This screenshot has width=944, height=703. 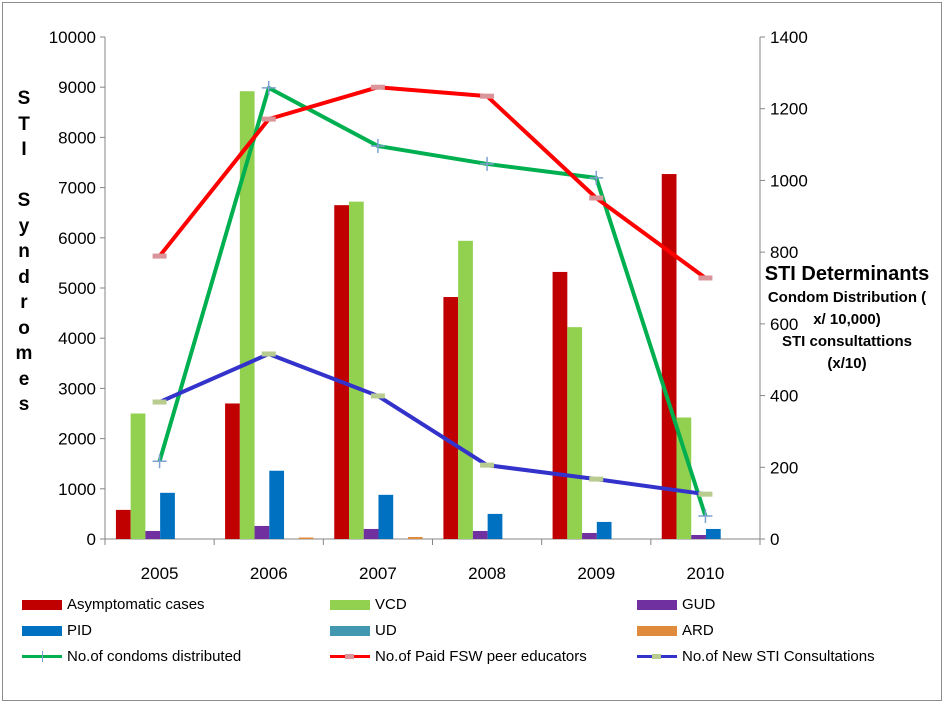 What do you see at coordinates (774, 539) in the screenshot?
I see `y2-tick-label: 0` at bounding box center [774, 539].